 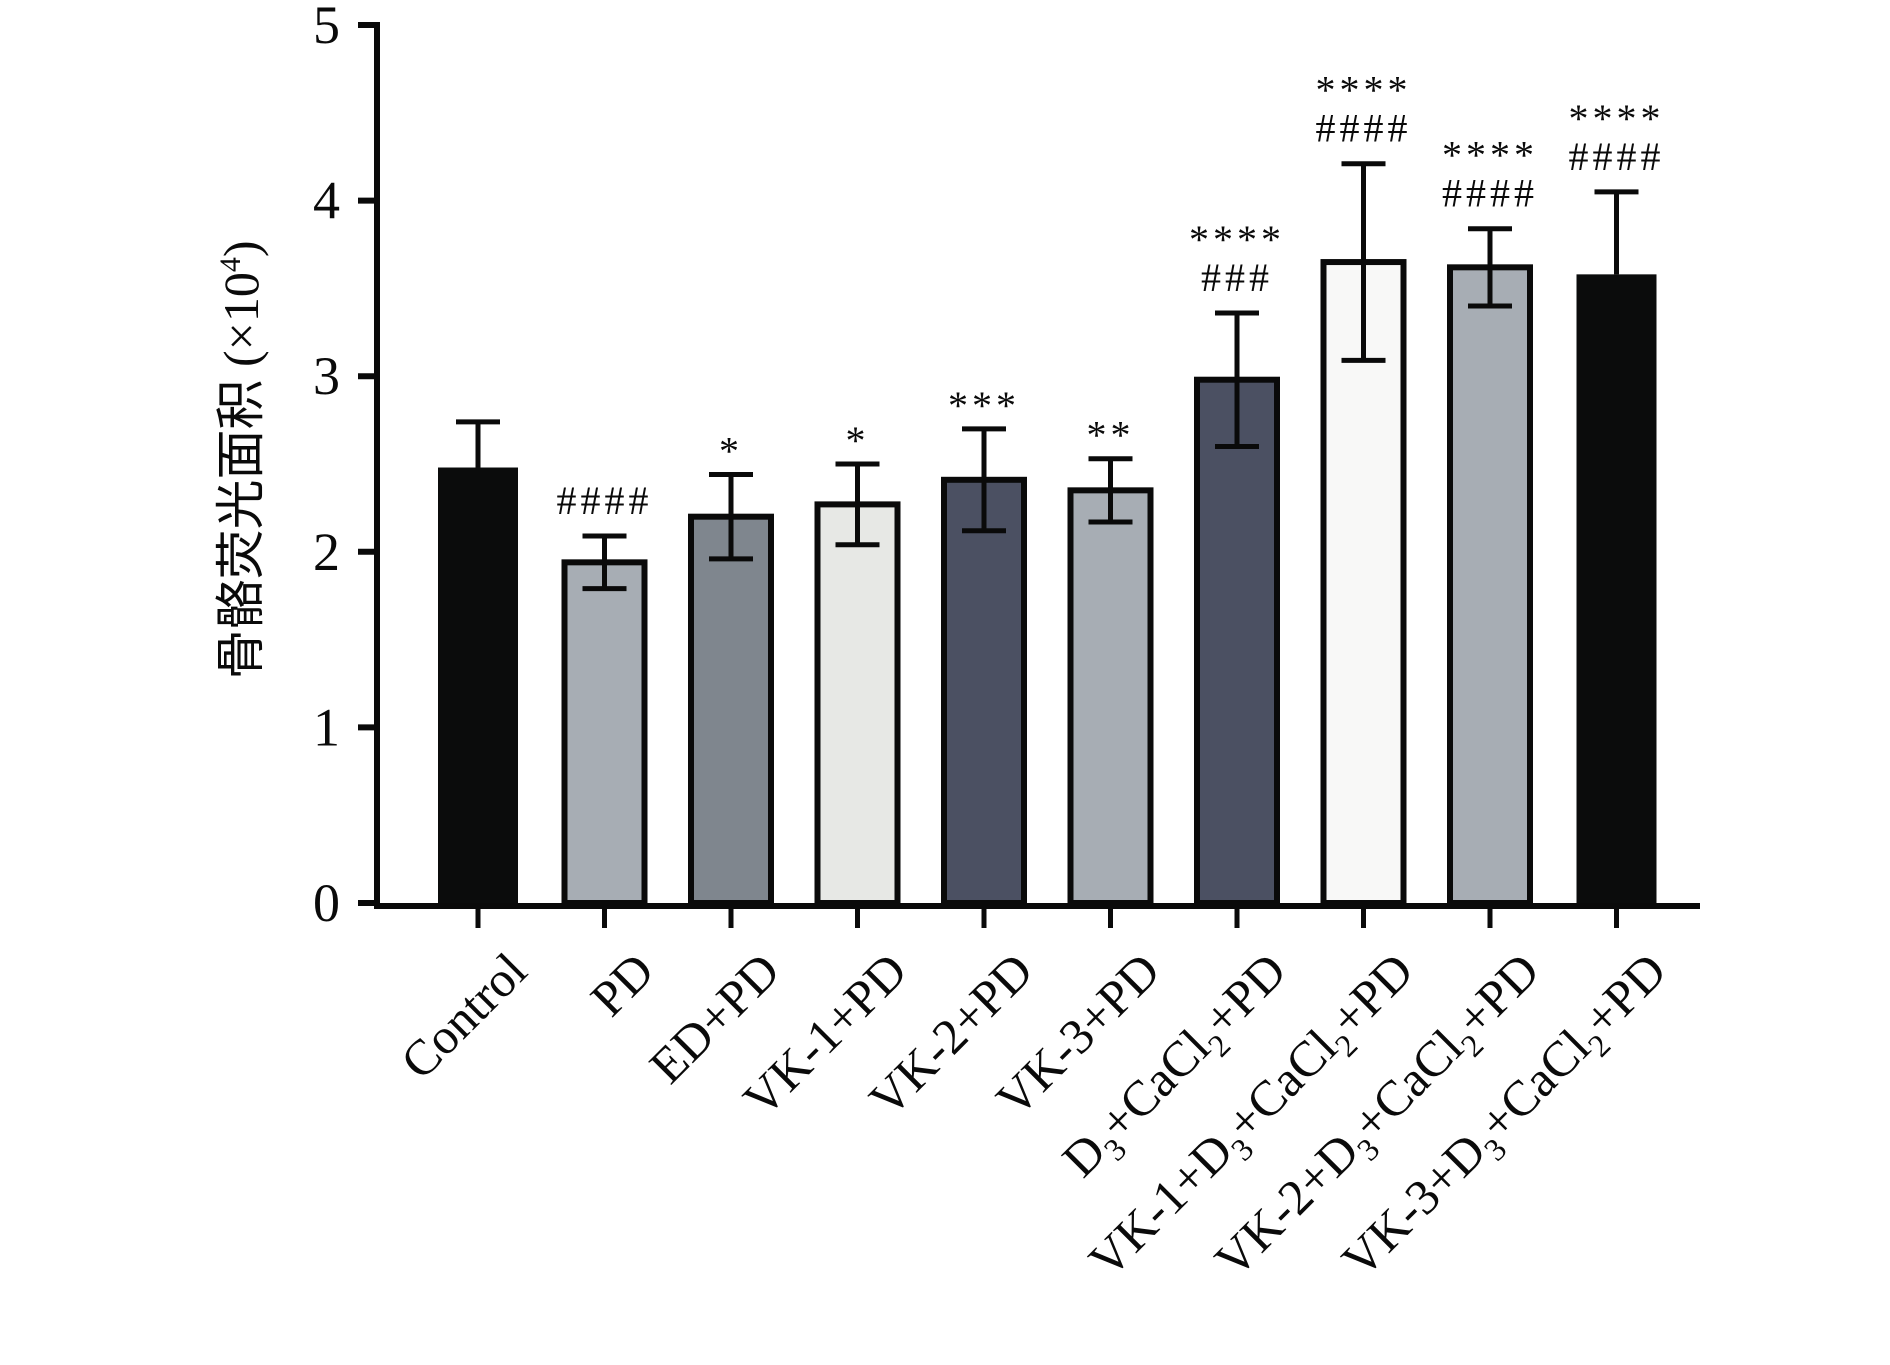 I want to click on y-axis-label-main: 骨骼荧光面积 (×10, so click(x=241, y=475).